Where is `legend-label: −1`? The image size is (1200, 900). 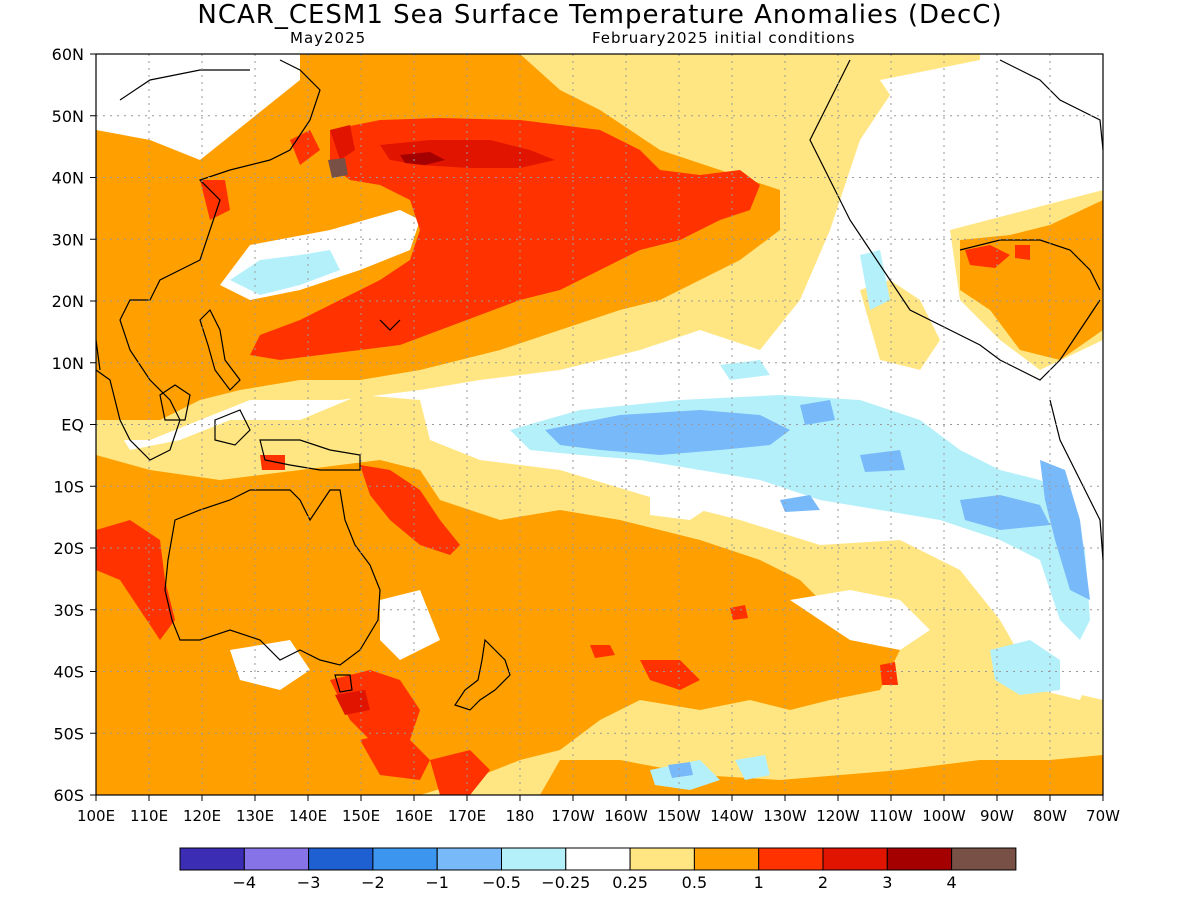 legend-label: −1 is located at coordinates (437, 882).